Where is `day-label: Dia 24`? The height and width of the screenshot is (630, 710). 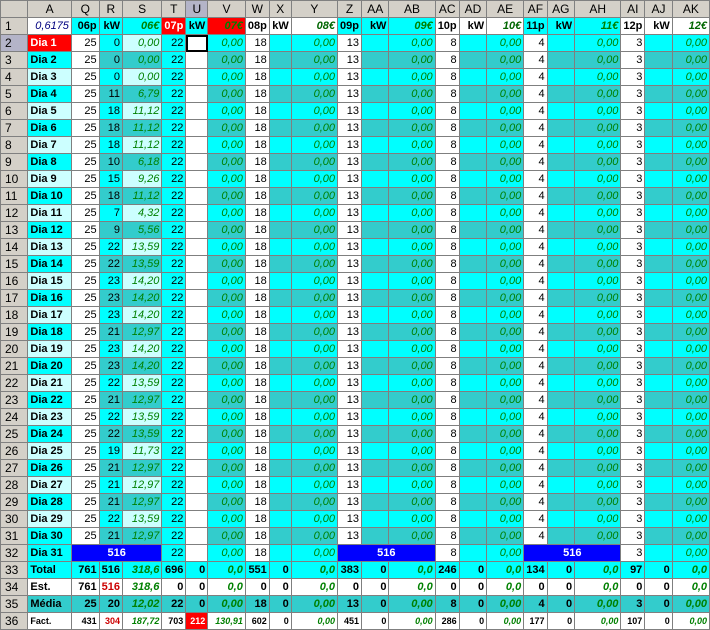
day-label: Dia 24 is located at coordinates (49, 434).